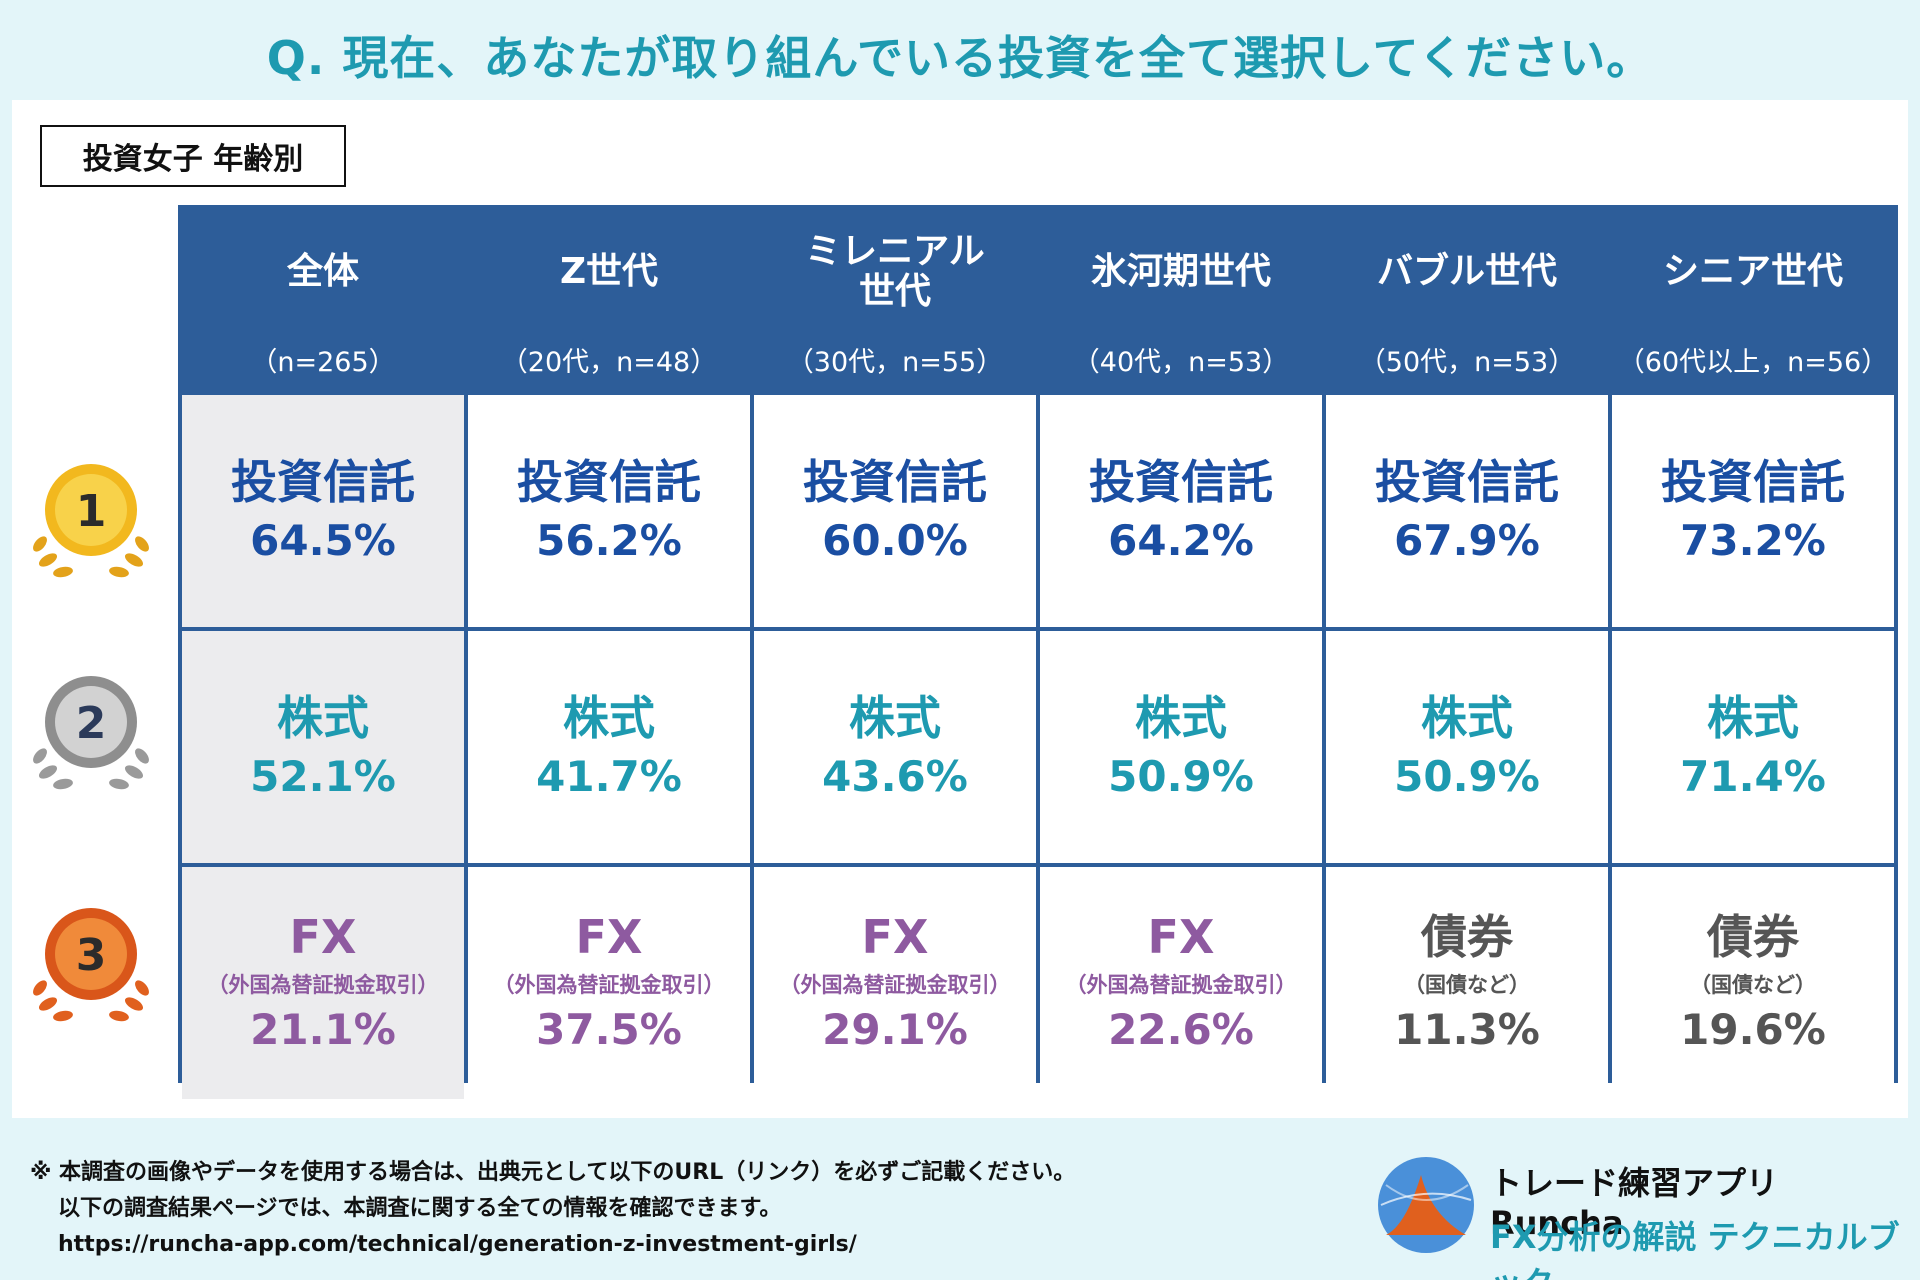  Describe the element at coordinates (323, 300) in the screenshot. I see `column-header: 全体 （n=265）` at that location.